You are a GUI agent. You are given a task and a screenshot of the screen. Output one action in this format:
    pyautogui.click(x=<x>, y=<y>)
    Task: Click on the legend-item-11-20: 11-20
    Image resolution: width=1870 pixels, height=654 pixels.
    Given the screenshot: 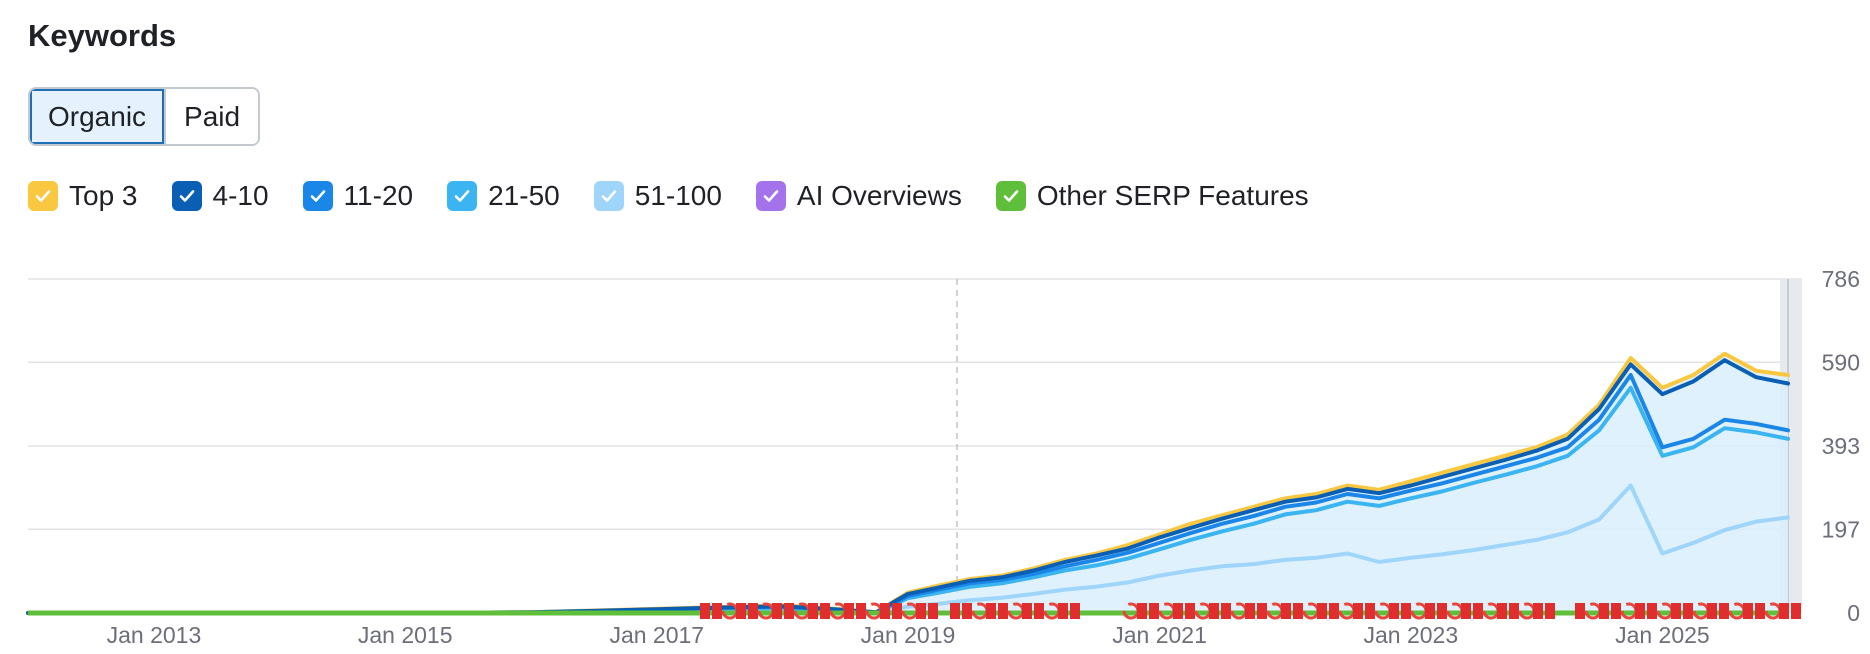 What is the action you would take?
    pyautogui.click(x=358, y=196)
    